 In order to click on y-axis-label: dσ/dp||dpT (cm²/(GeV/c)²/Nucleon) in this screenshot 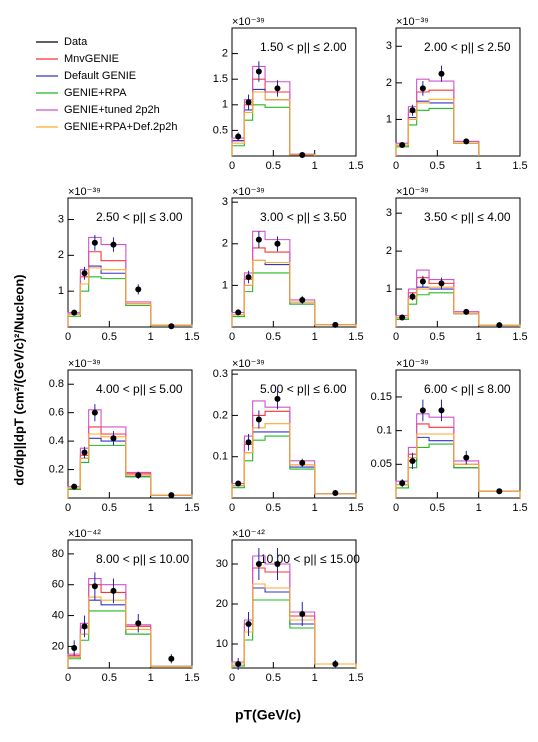, I will do `click(18, 379)`.